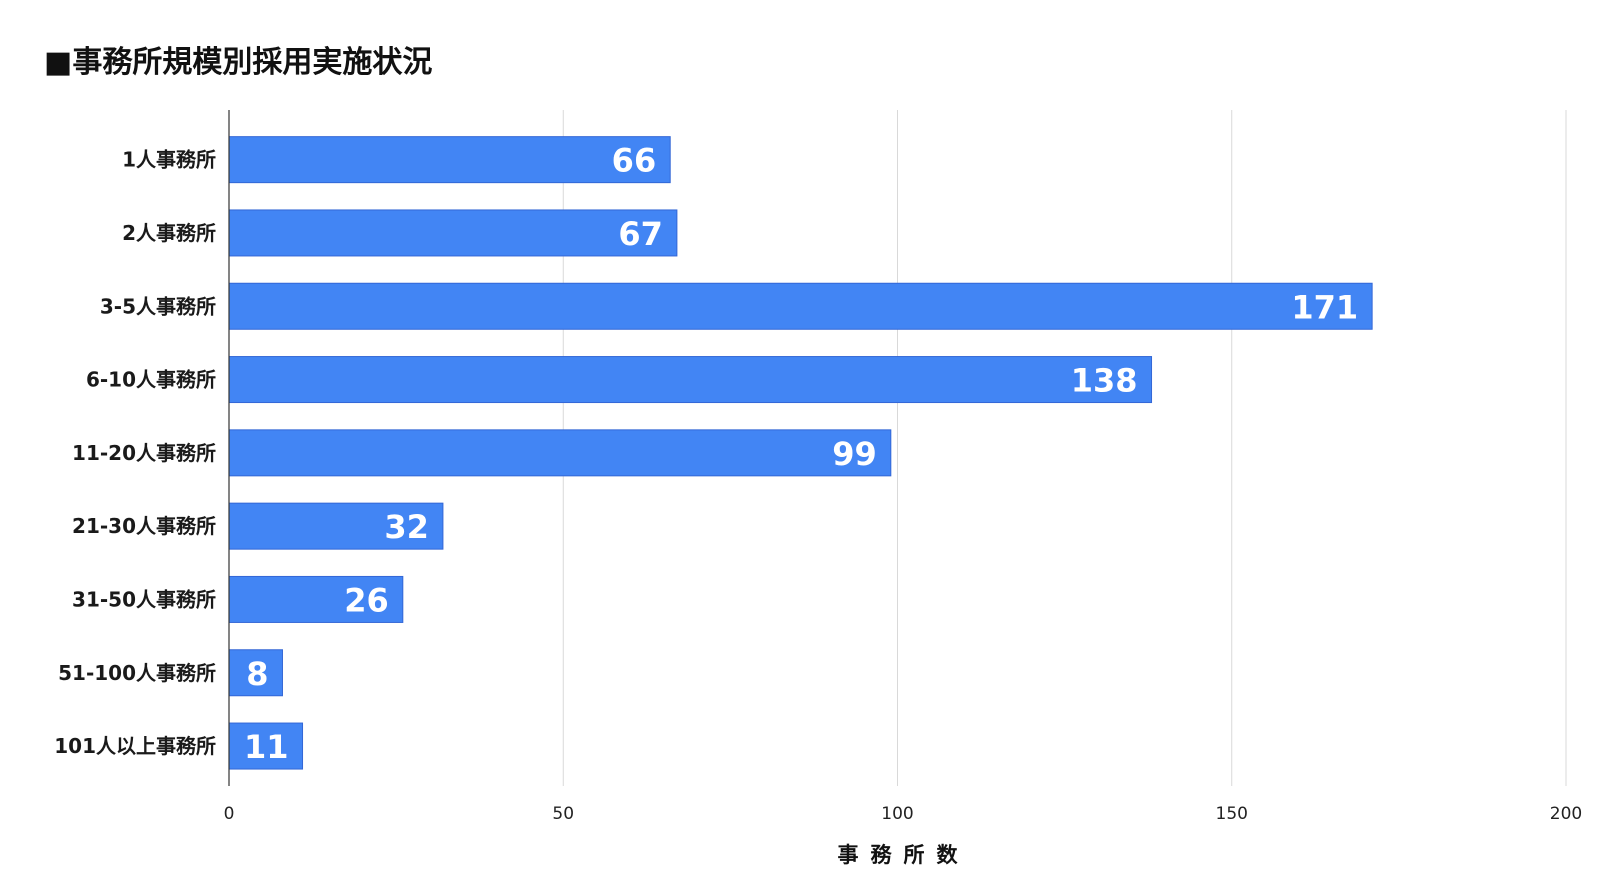 Image resolution: width=1600 pixels, height=884 pixels. What do you see at coordinates (135, 746) in the screenshot?
I see `category-label: 101人以上事務所` at bounding box center [135, 746].